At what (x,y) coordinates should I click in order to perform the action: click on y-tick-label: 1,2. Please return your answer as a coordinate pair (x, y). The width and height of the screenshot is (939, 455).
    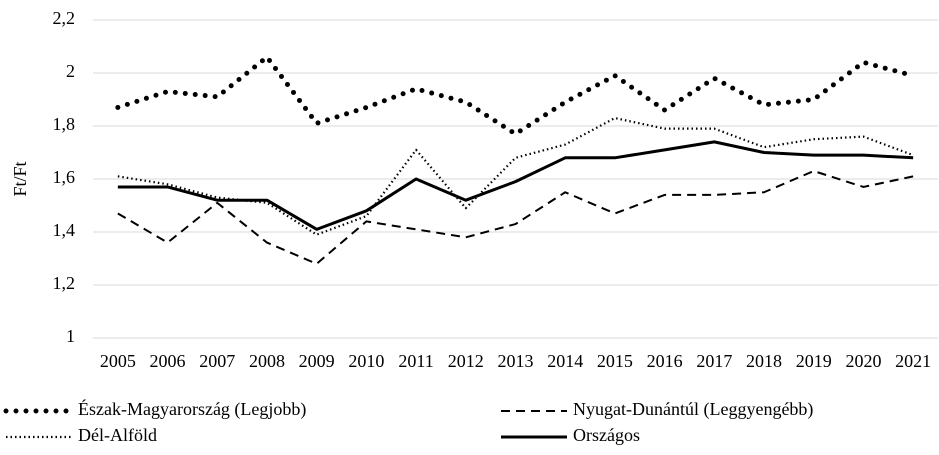
    Looking at the image, I should click on (64, 283).